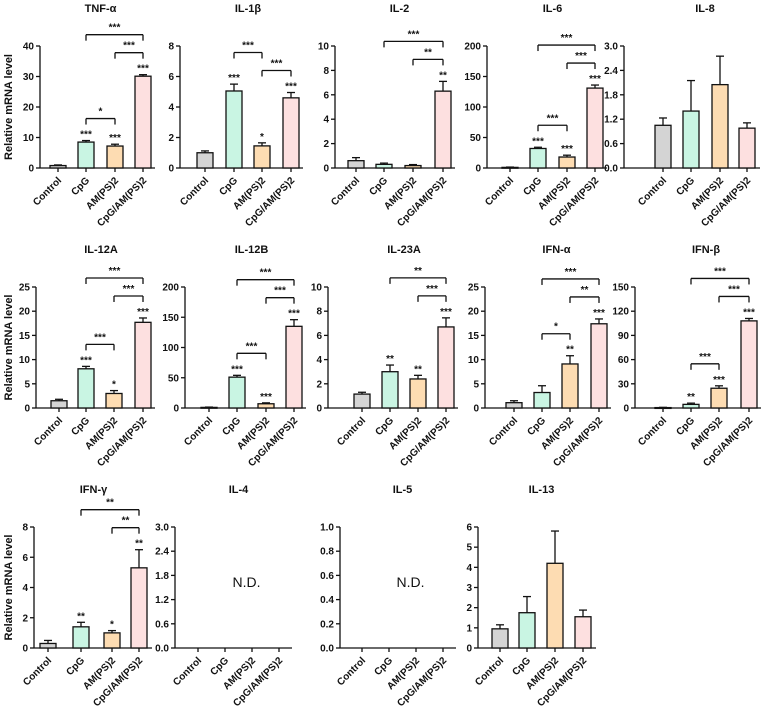 This screenshot has height=719, width=773. What do you see at coordinates (327, 600) in the screenshot?
I see `y-tick-label: 0.4` at bounding box center [327, 600].